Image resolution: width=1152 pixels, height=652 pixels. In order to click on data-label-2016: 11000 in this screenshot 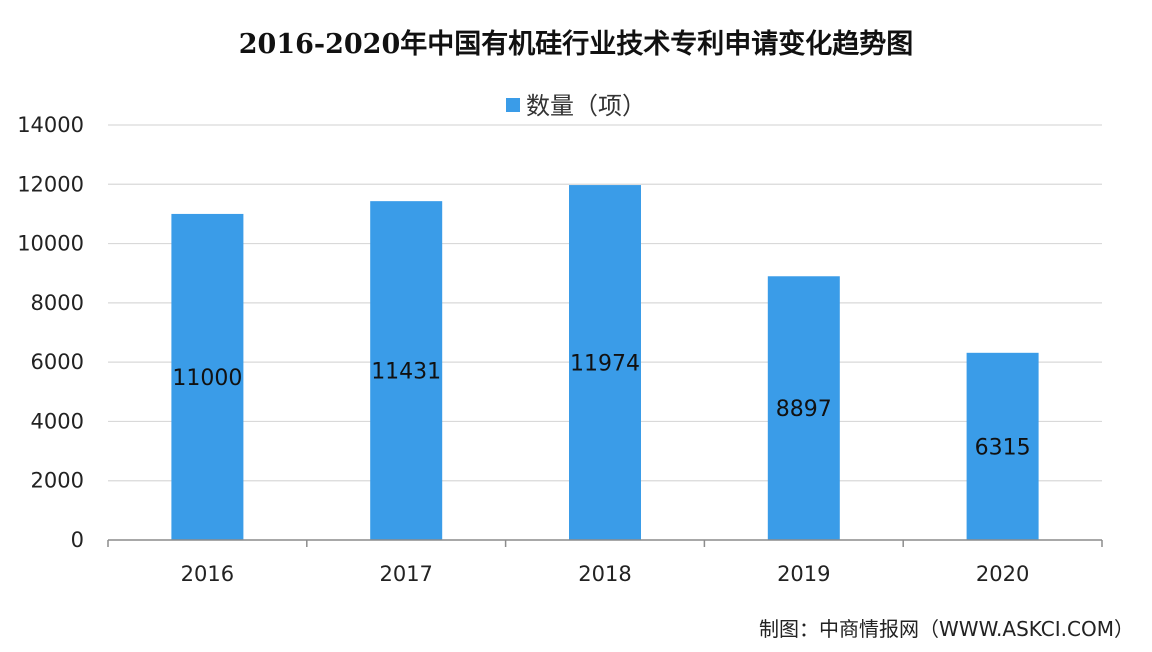, I will do `click(207, 378)`.